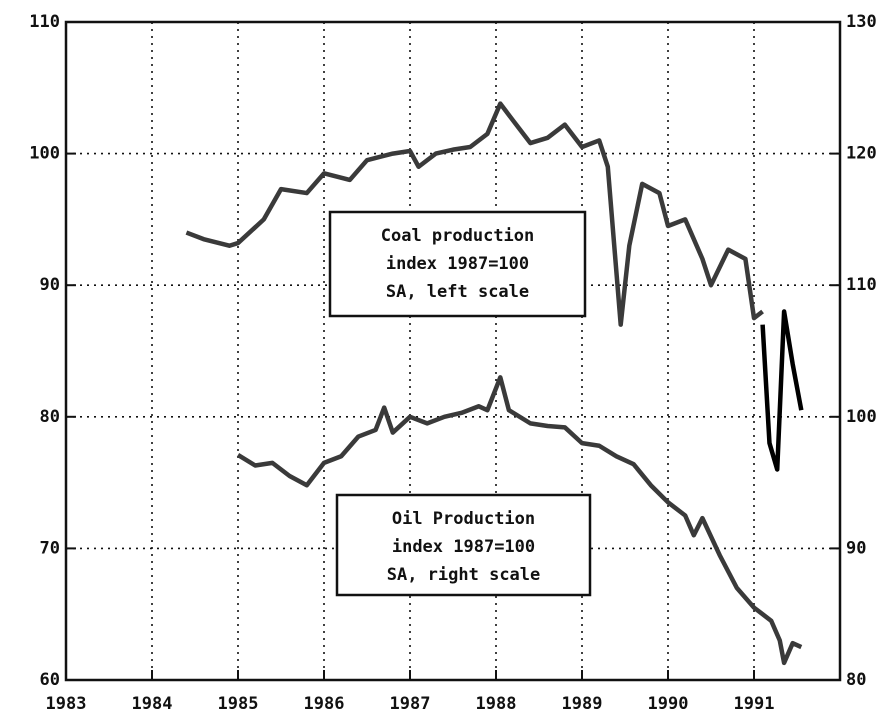  What do you see at coordinates (152, 704) in the screenshot?
I see `x-tick-label: 1984` at bounding box center [152, 704].